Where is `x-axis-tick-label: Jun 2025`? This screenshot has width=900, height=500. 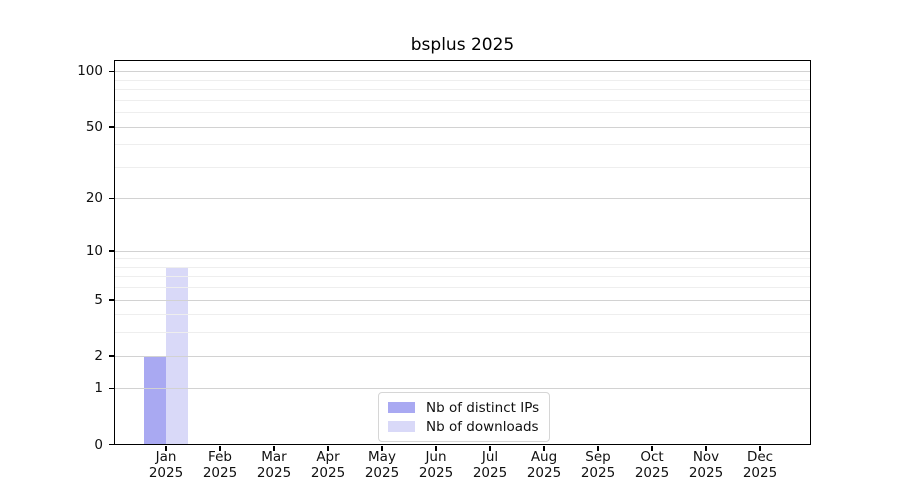 x-axis-tick-label: Jun 2025 is located at coordinates (436, 465).